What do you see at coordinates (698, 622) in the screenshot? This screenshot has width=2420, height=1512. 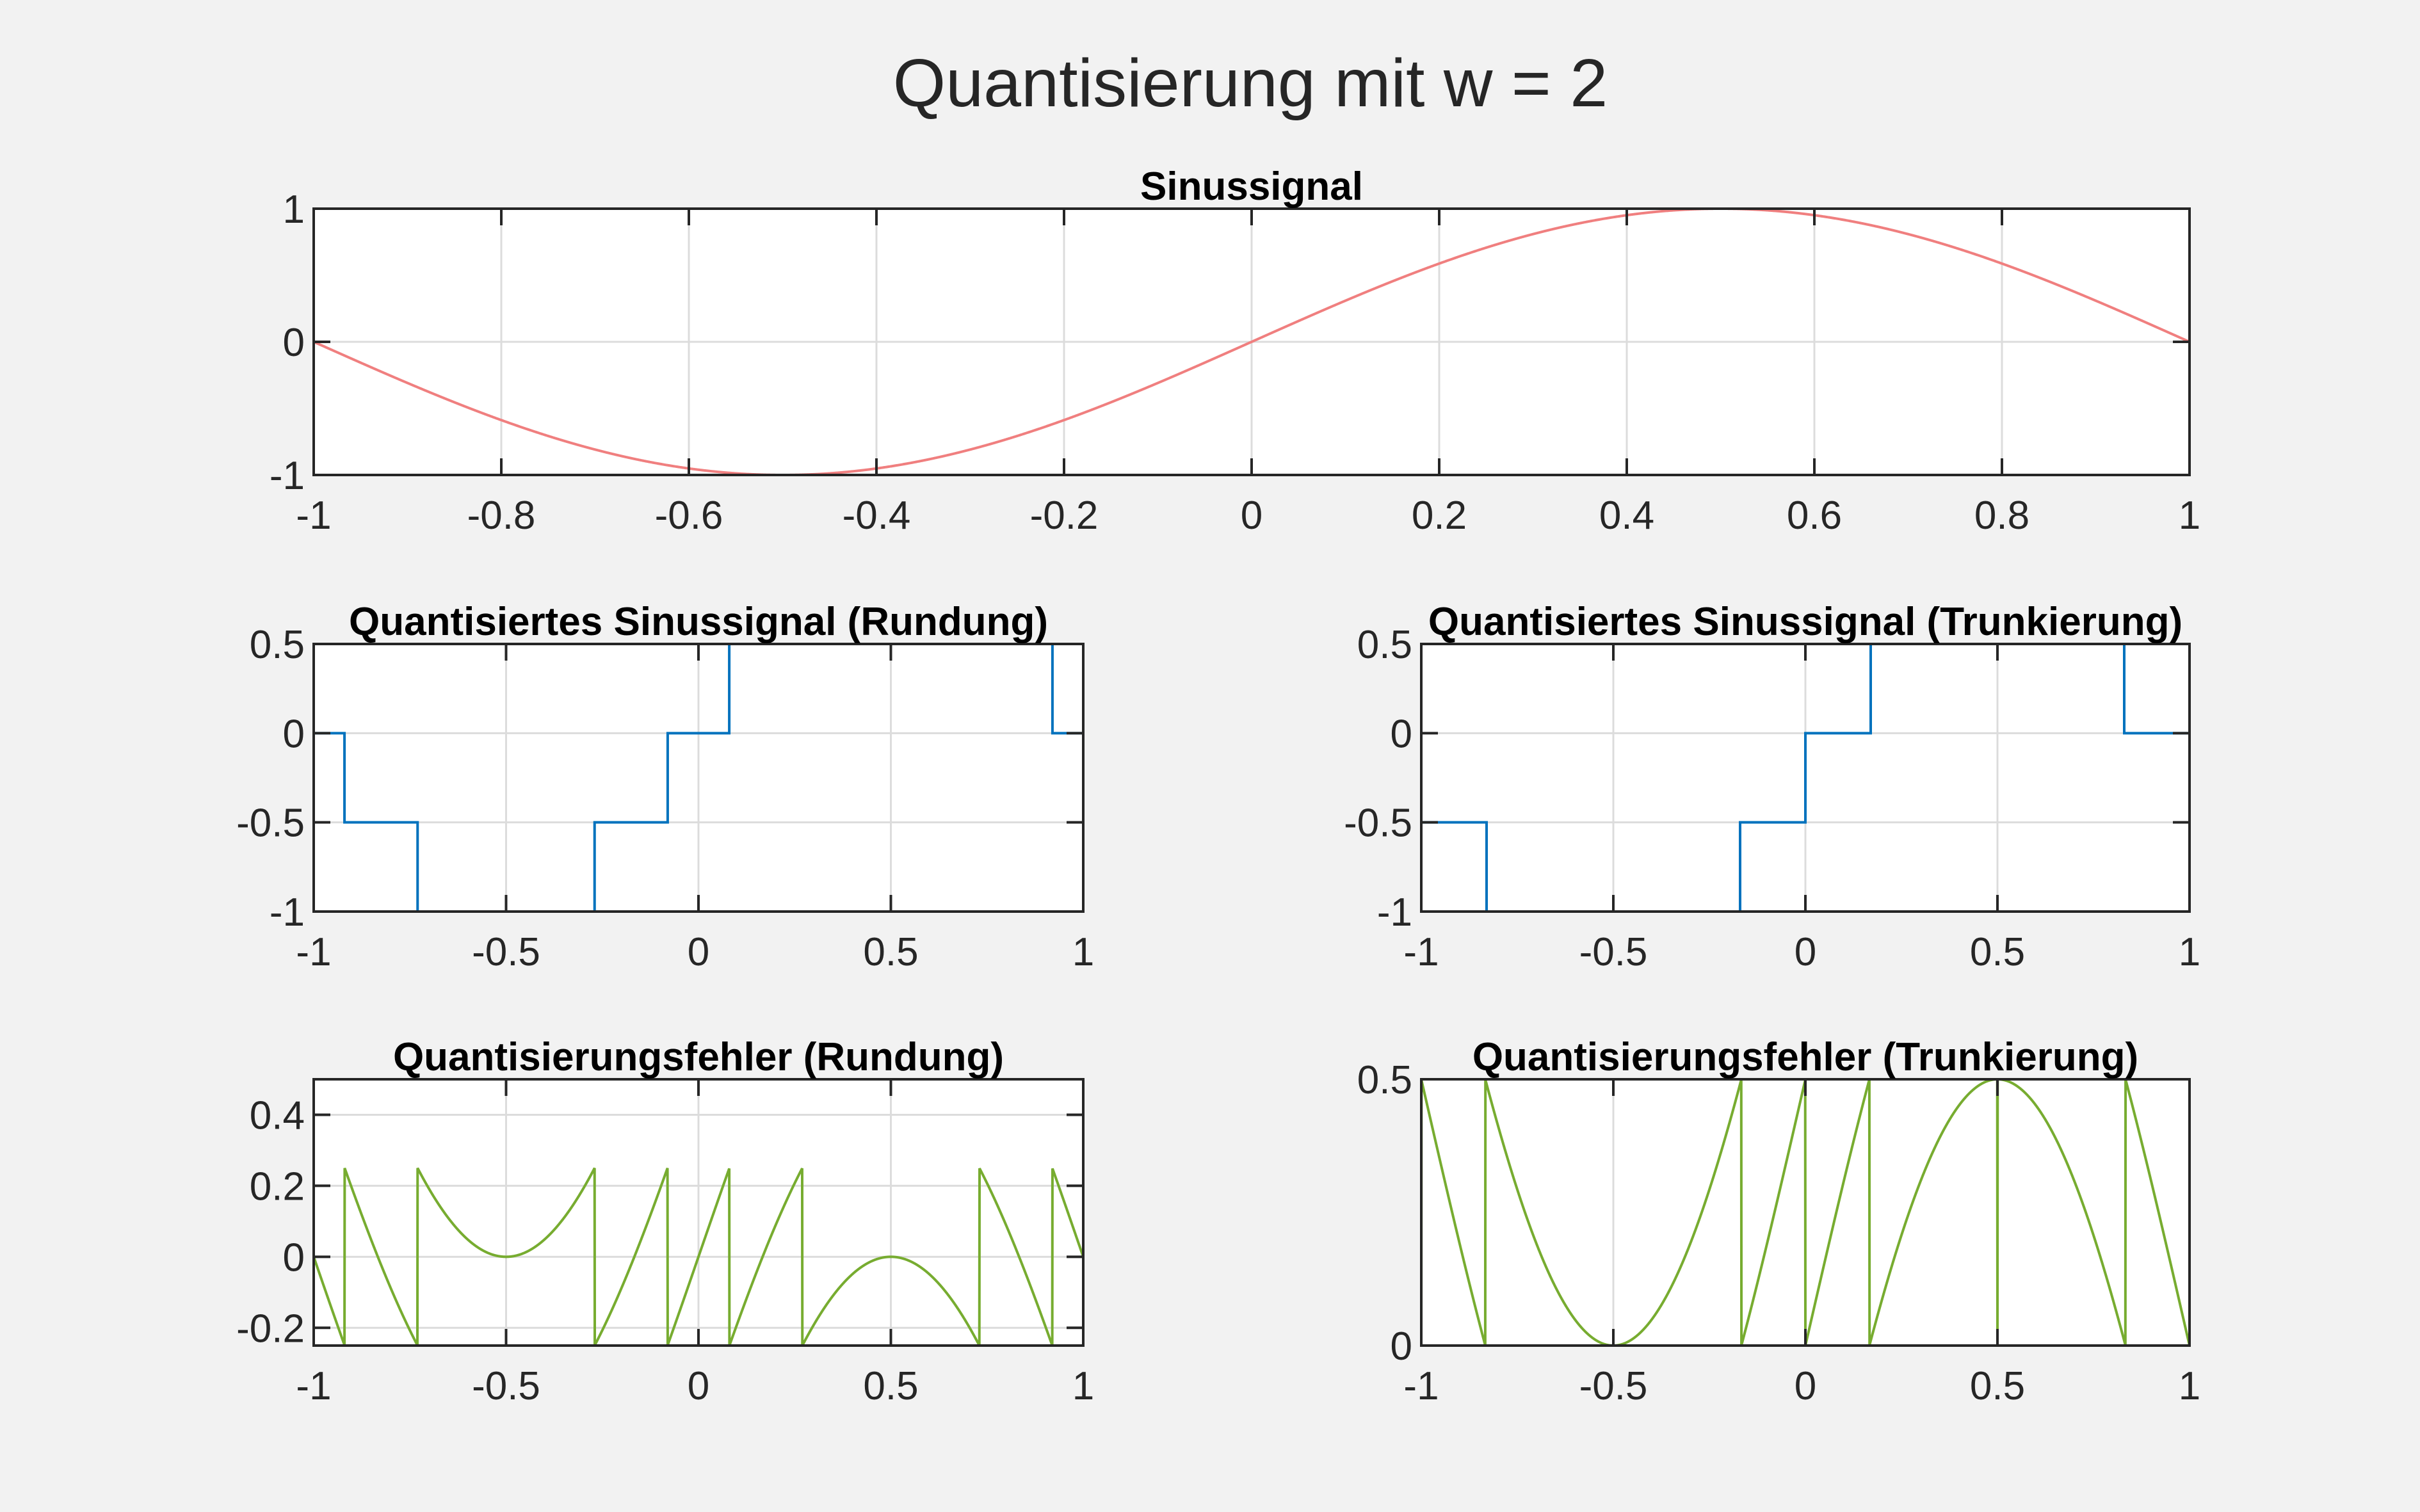 I see `axes-title: Quantisiertes Sinussignal (Rundung)` at bounding box center [698, 622].